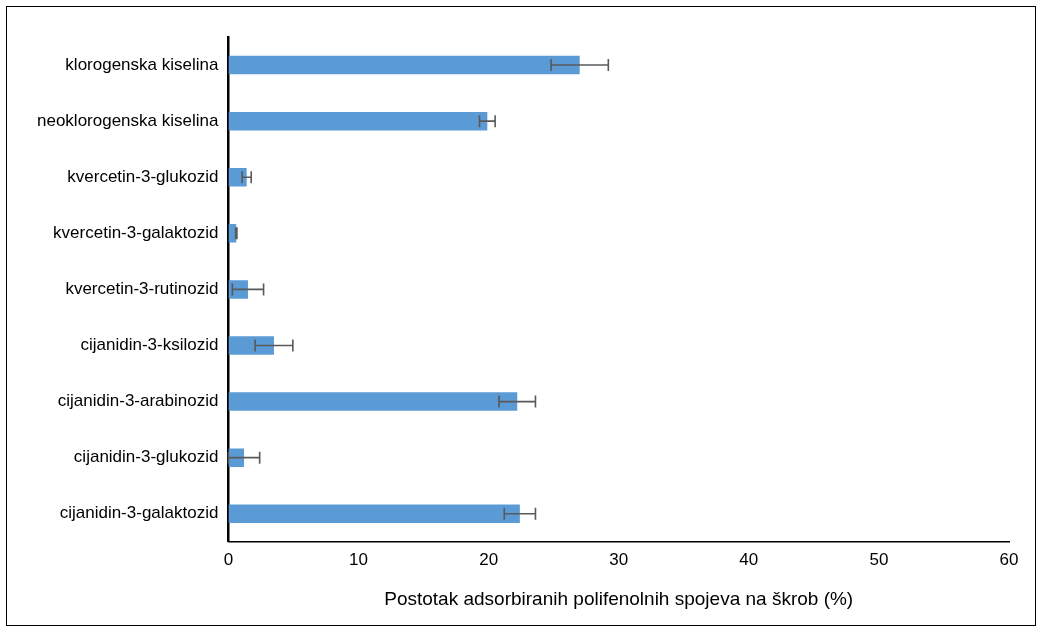 The height and width of the screenshot is (634, 1046). Describe the element at coordinates (146, 457) in the screenshot. I see `y-tick-label: cijanidin-3-glukozid` at that location.